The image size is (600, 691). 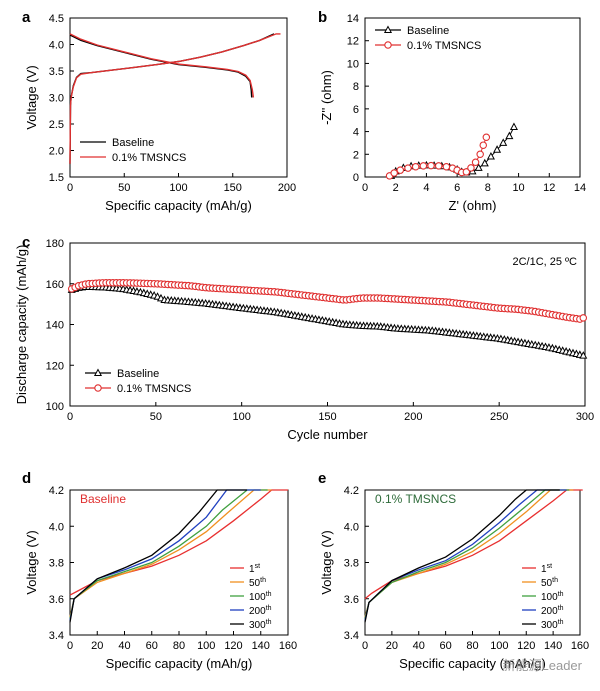 What do you see at coordinates (472, 646) in the screenshot?
I see `x-tick-label: 80` at bounding box center [472, 646].